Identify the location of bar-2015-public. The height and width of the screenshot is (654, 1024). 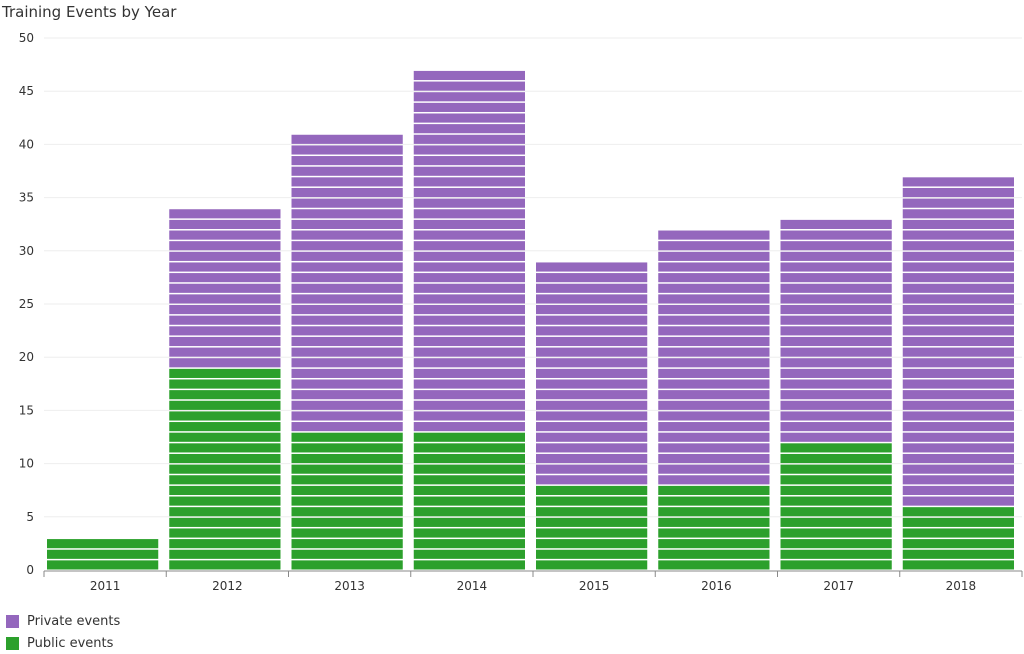
(592, 527).